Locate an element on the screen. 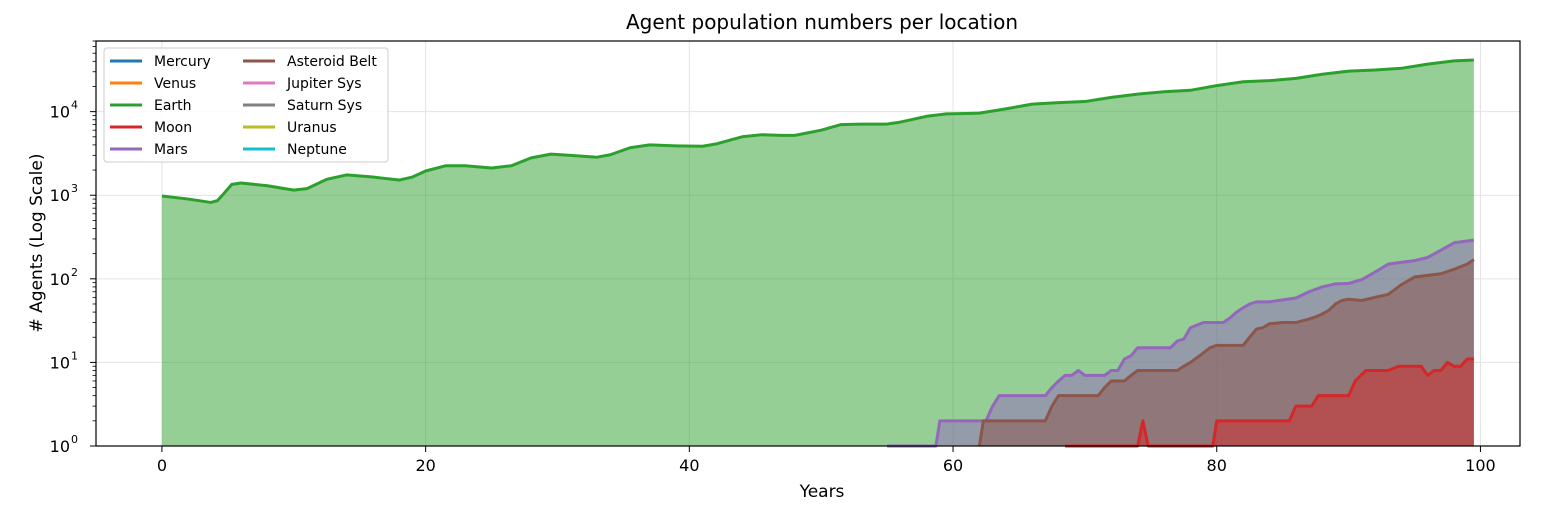  x-tick-label: 0 is located at coordinates (162, 465).